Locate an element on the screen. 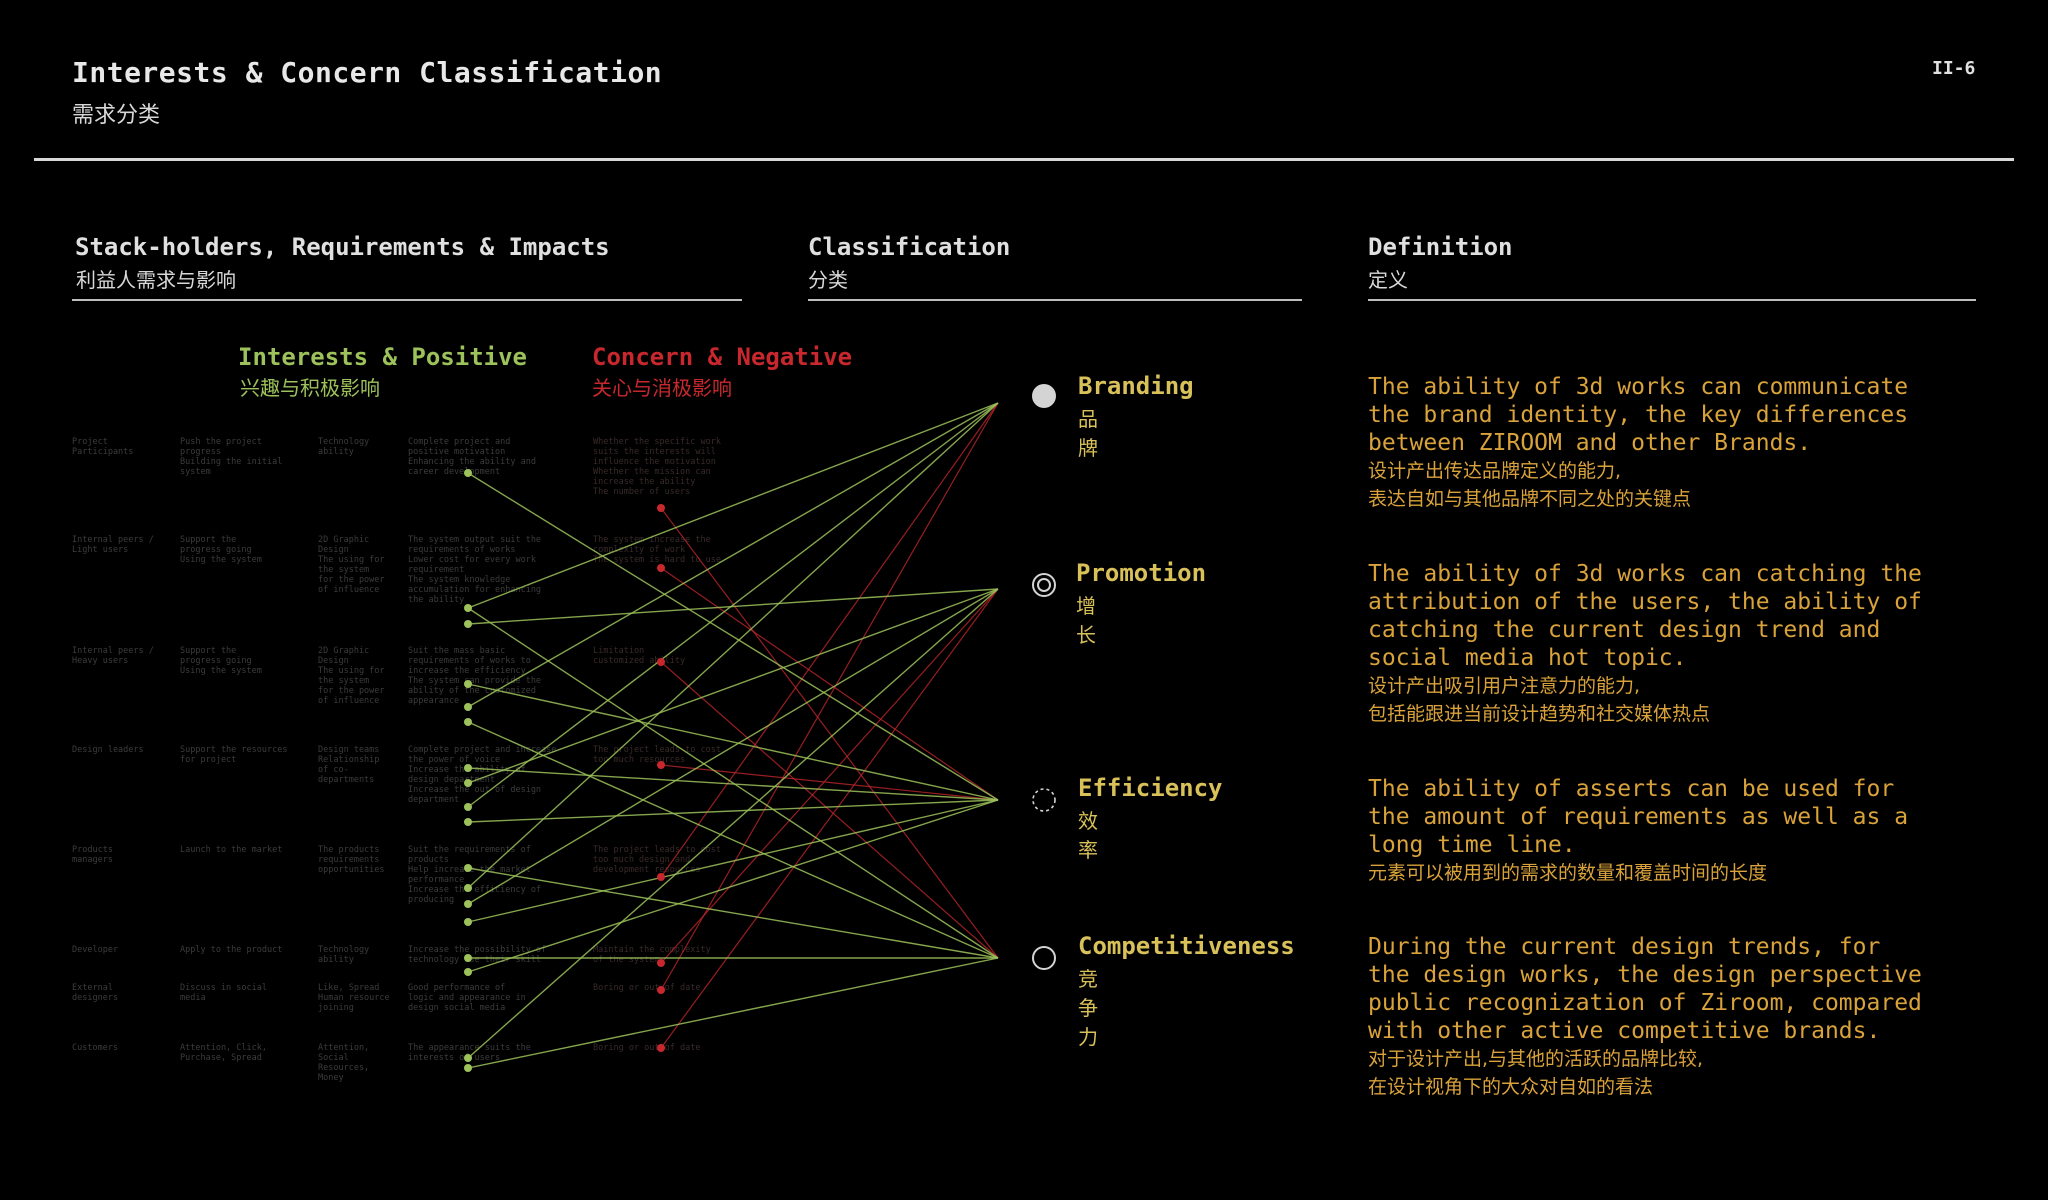  class-label-cn: 品牌 is located at coordinates (1088, 433).